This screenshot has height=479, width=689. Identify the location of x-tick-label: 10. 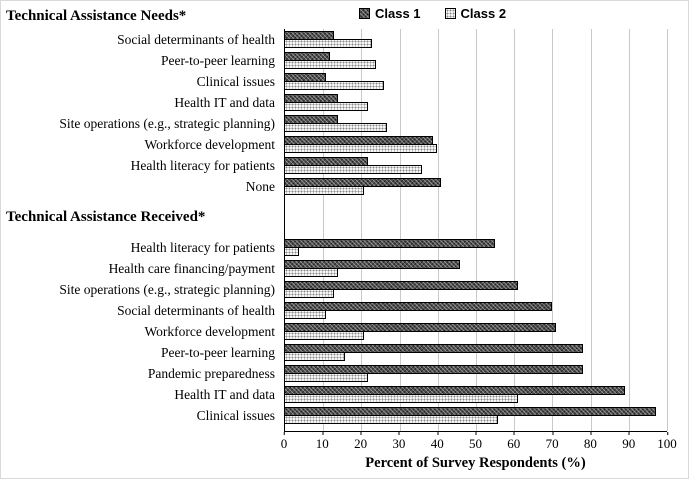
(322, 441).